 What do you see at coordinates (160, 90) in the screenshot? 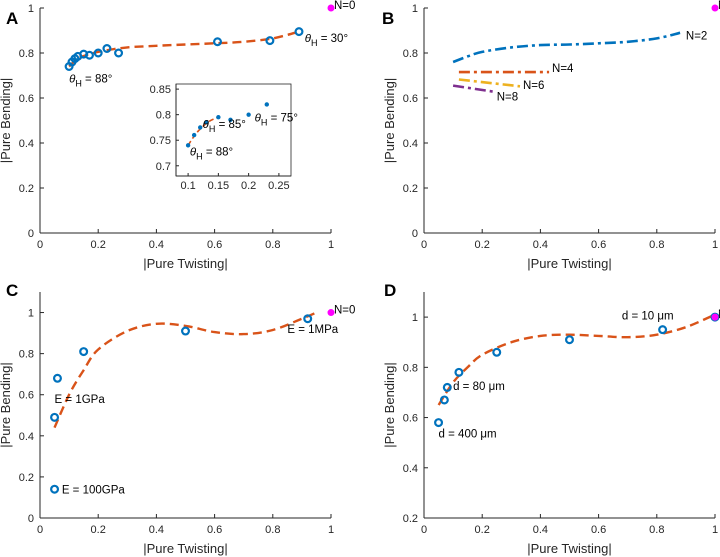
I see `y-tick-label: 0.85` at bounding box center [160, 90].